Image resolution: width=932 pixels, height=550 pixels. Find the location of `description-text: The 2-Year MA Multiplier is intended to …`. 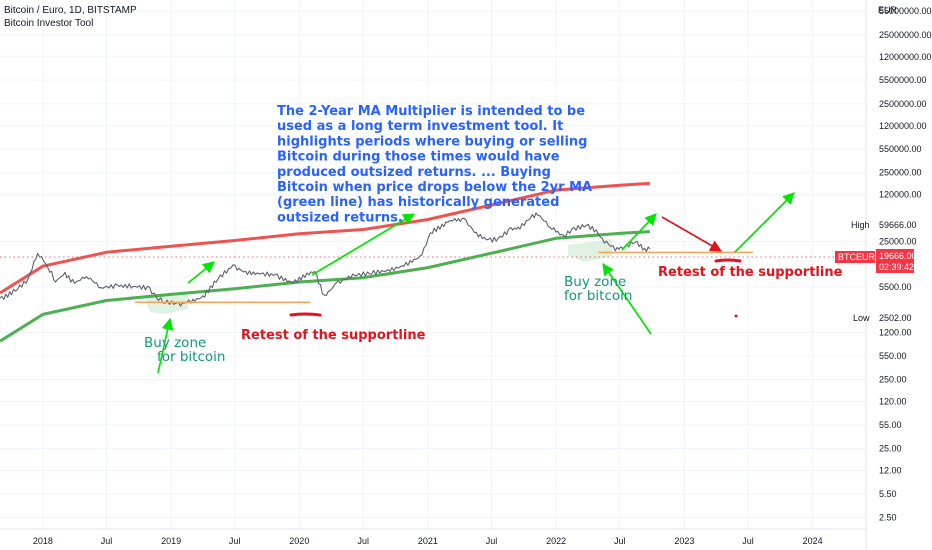

description-text: The 2-Year MA Multiplier is intended to … is located at coordinates (434, 164).